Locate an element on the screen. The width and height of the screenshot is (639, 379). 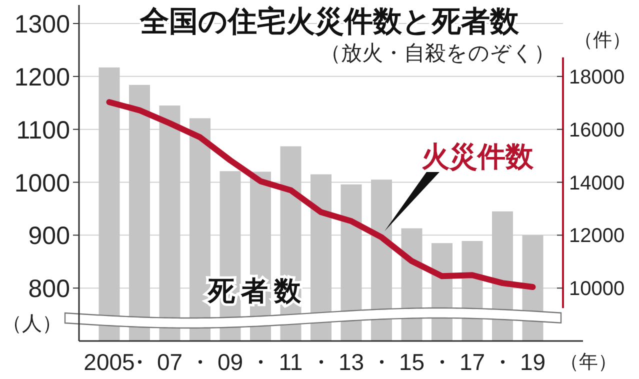
text: 火災件数 is located at coordinates (478, 156).